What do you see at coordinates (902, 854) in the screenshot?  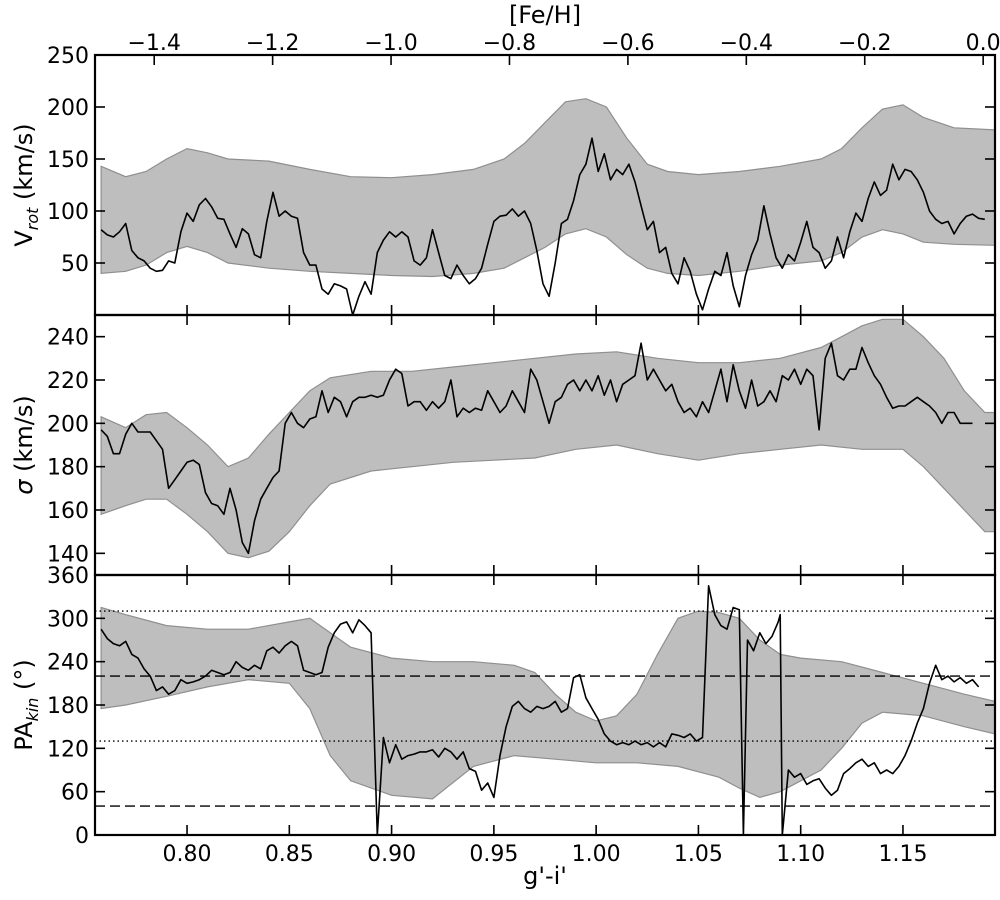 I see `x-tick-label-1.15: 1.15` at bounding box center [902, 854].